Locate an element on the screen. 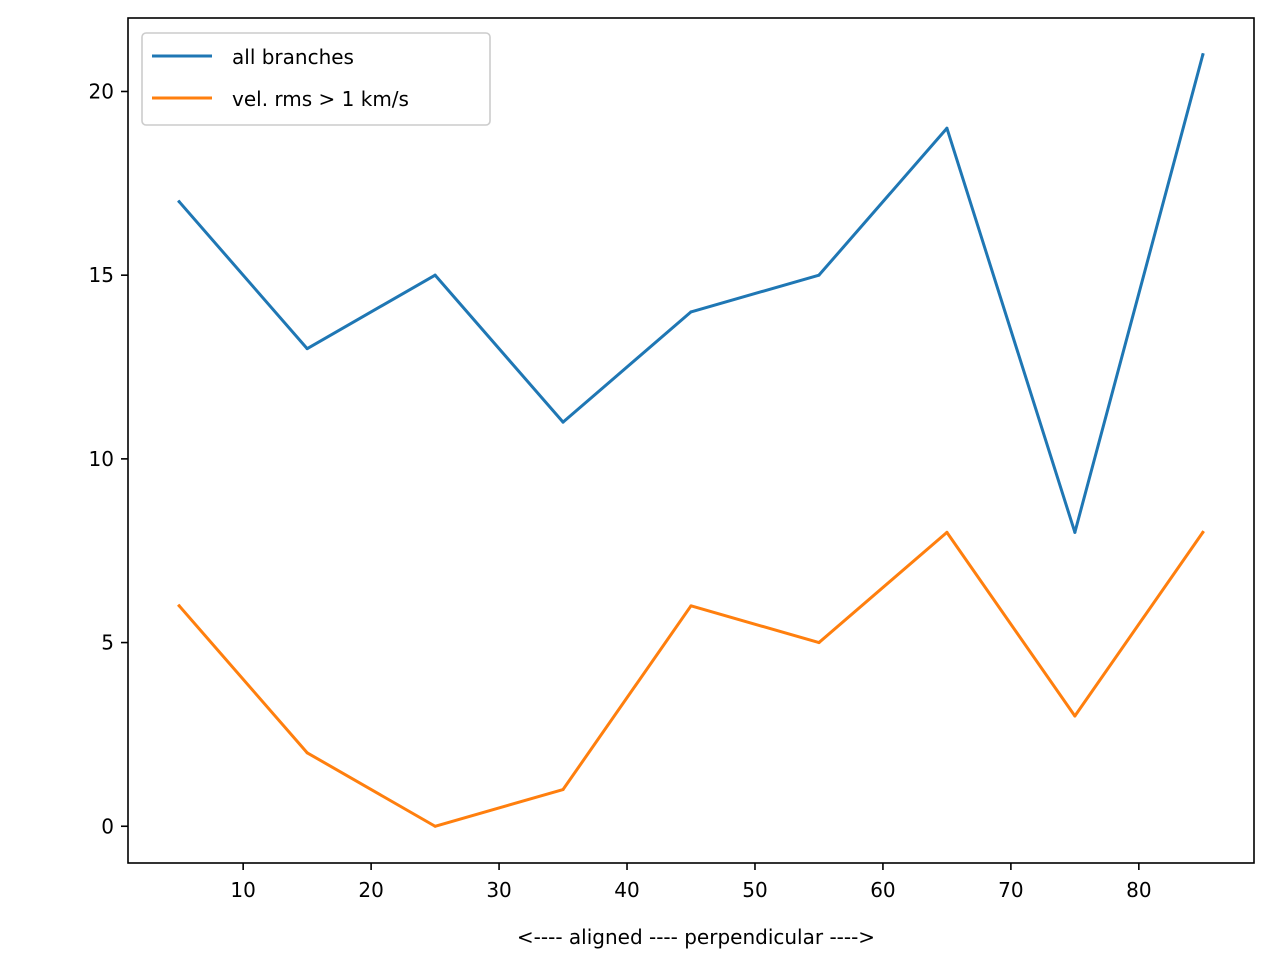  x-axis-ticks: 10 20 30 40 50 60 70 80 is located at coordinates (691, 882).